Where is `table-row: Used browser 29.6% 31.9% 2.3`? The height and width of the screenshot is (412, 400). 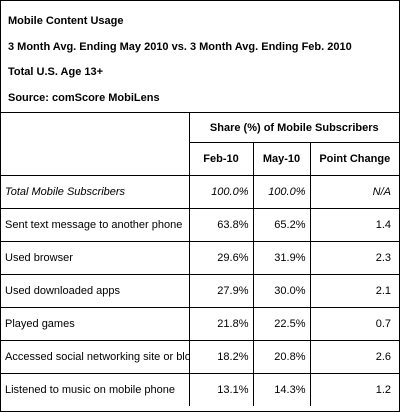
table-row: Used browser 29.6% 31.9% 2.3 is located at coordinates (200, 258).